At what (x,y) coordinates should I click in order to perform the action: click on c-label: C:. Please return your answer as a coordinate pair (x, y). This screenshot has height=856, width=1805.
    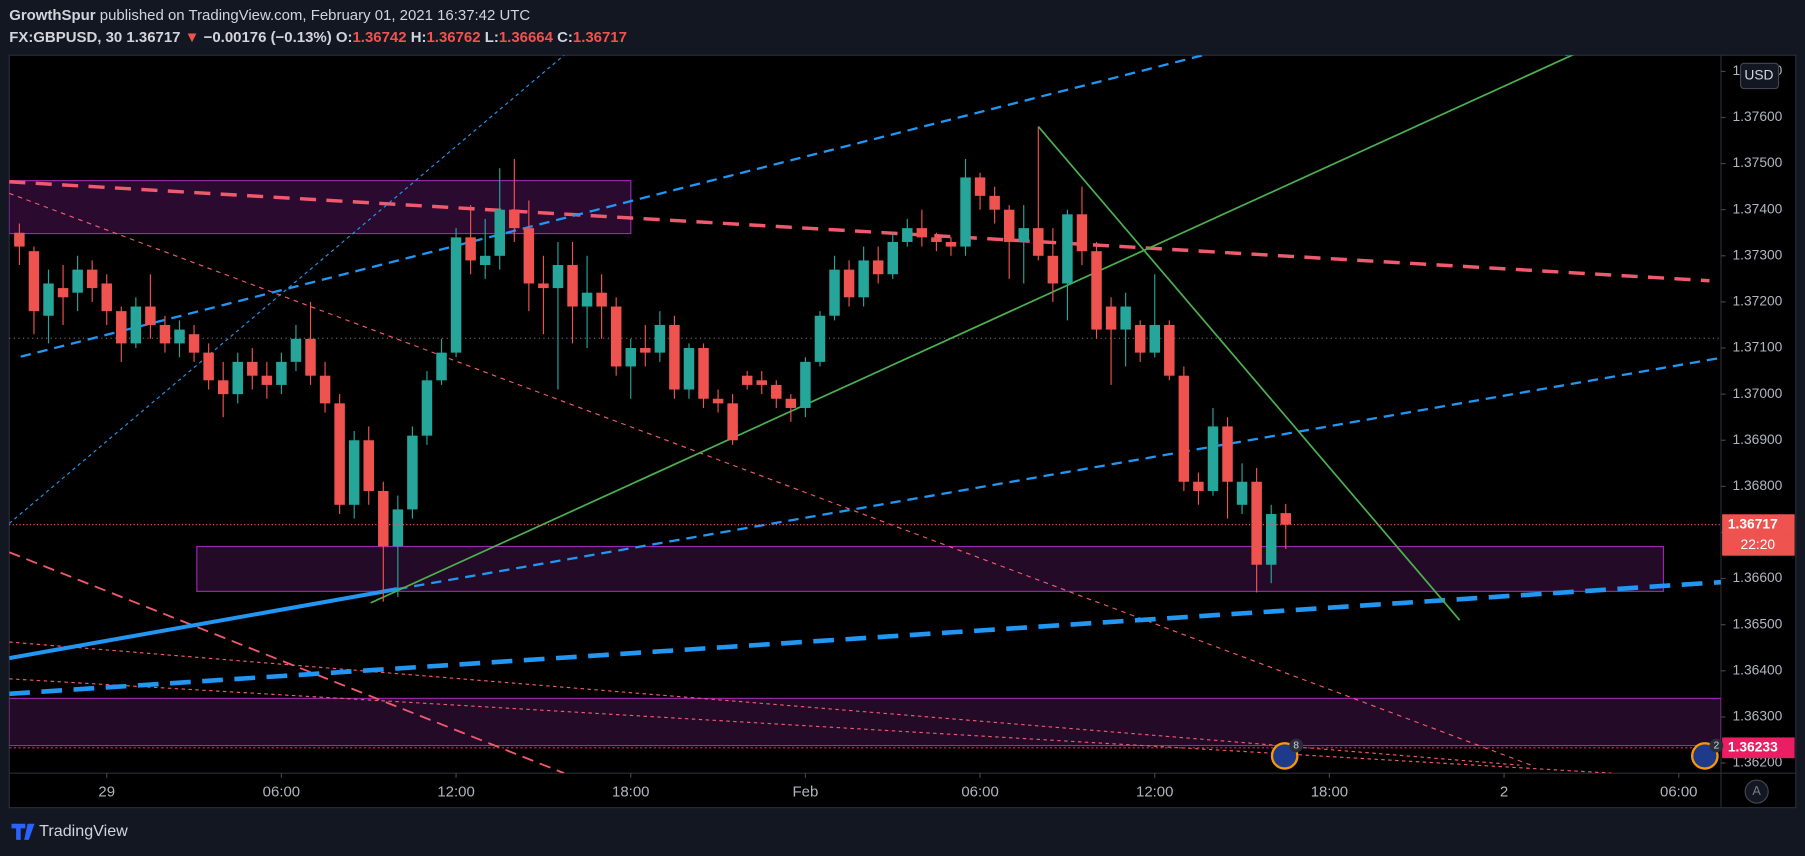
    Looking at the image, I should click on (565, 37).